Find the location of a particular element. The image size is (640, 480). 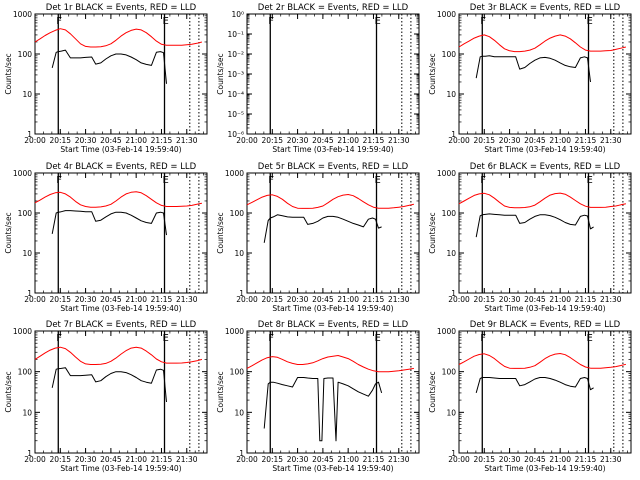

y-tick-label: 10⁻⁶ is located at coordinates (235, 134).